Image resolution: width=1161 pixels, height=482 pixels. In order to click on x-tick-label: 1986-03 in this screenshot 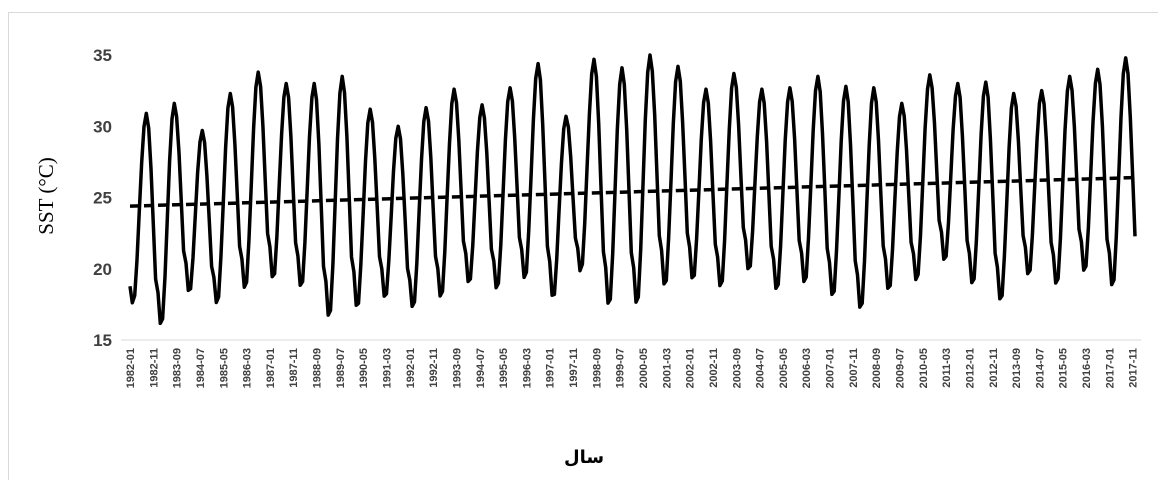, I will do `click(248, 368)`.